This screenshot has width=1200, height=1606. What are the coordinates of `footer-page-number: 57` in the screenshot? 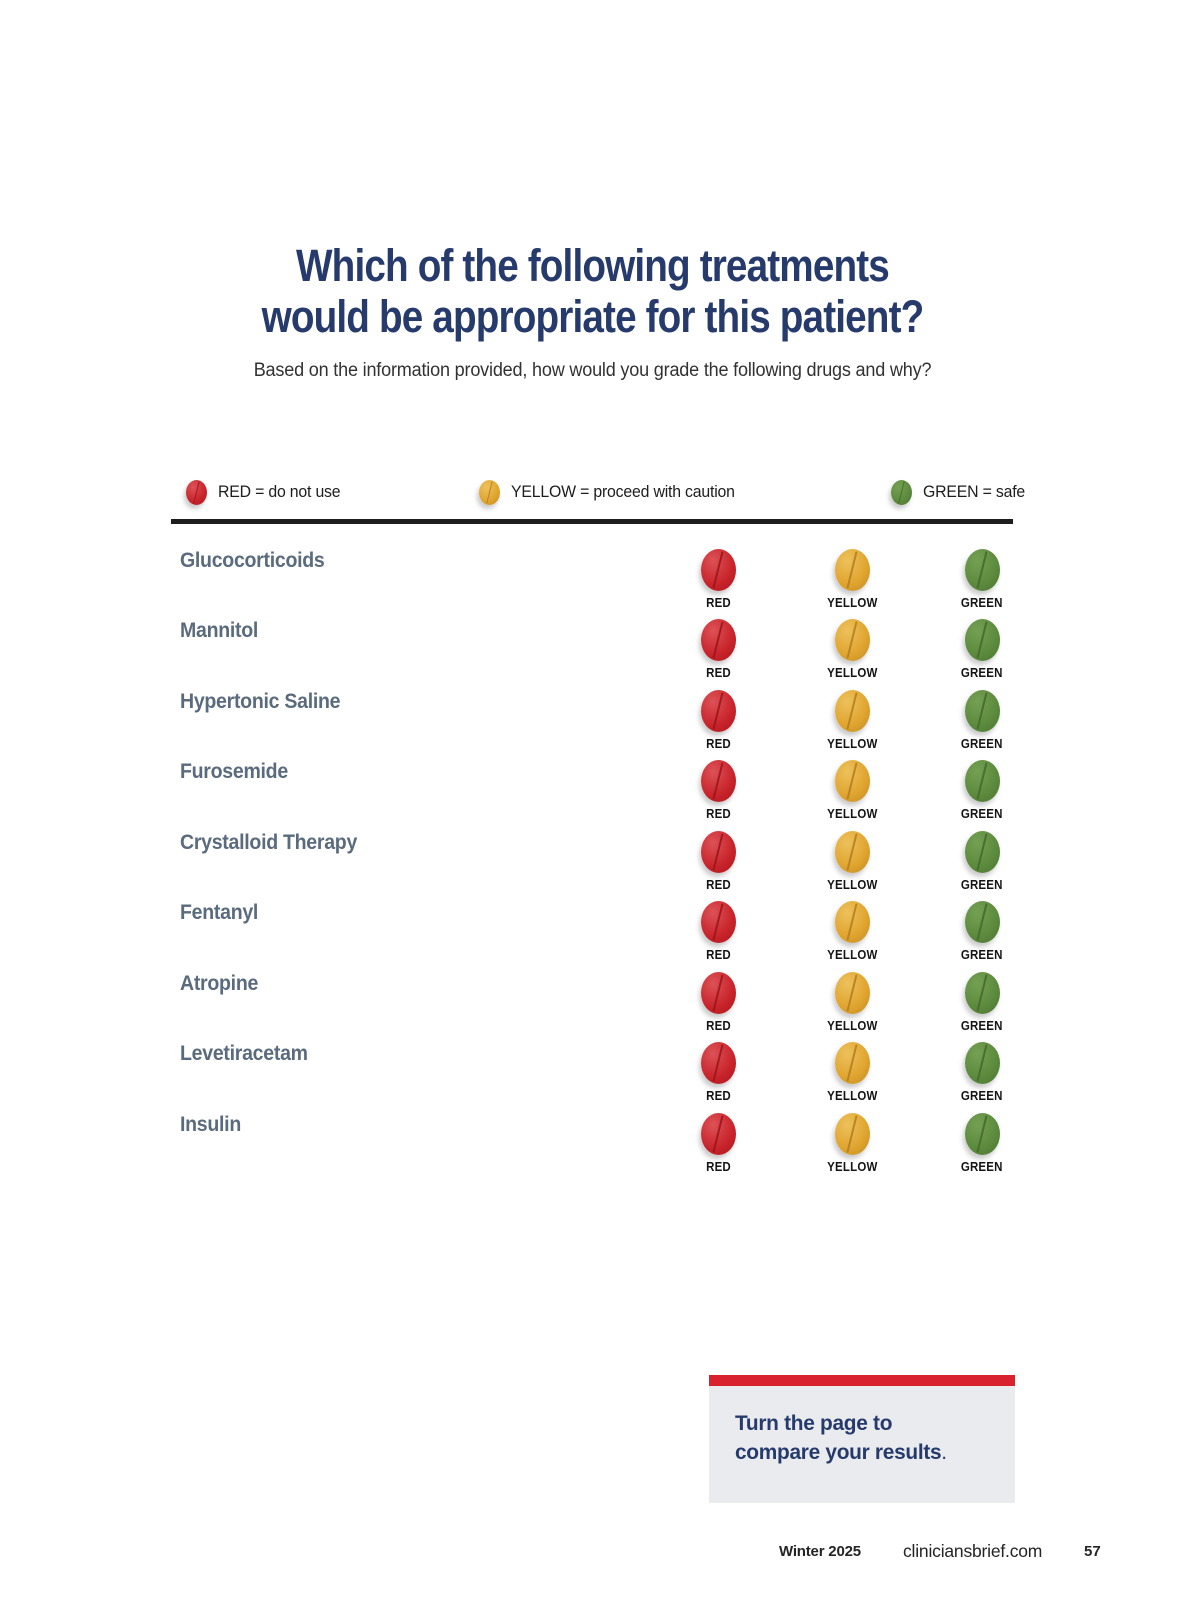 It's located at (1092, 1551).